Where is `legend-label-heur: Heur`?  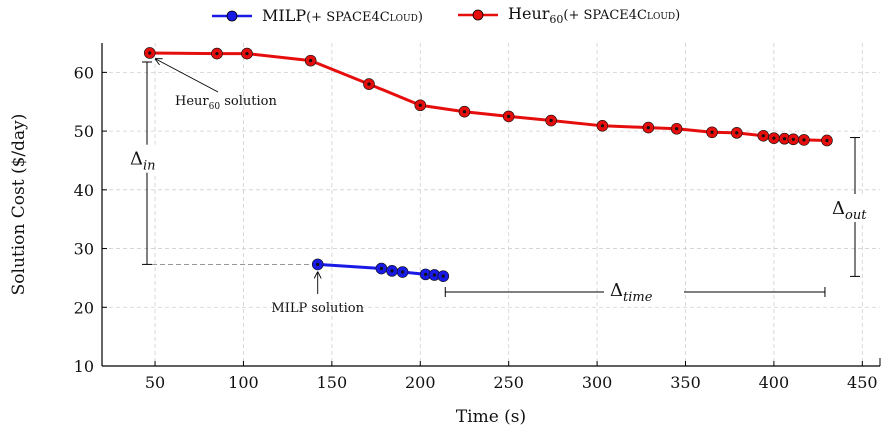
legend-label-heur: Heur is located at coordinates (529, 13).